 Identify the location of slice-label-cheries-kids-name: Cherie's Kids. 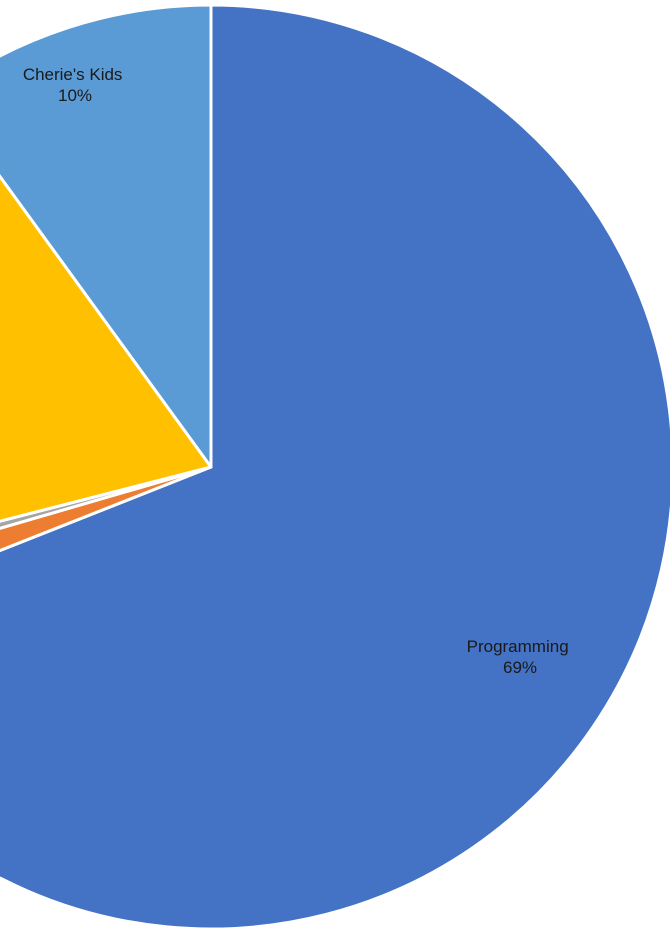
(73, 74).